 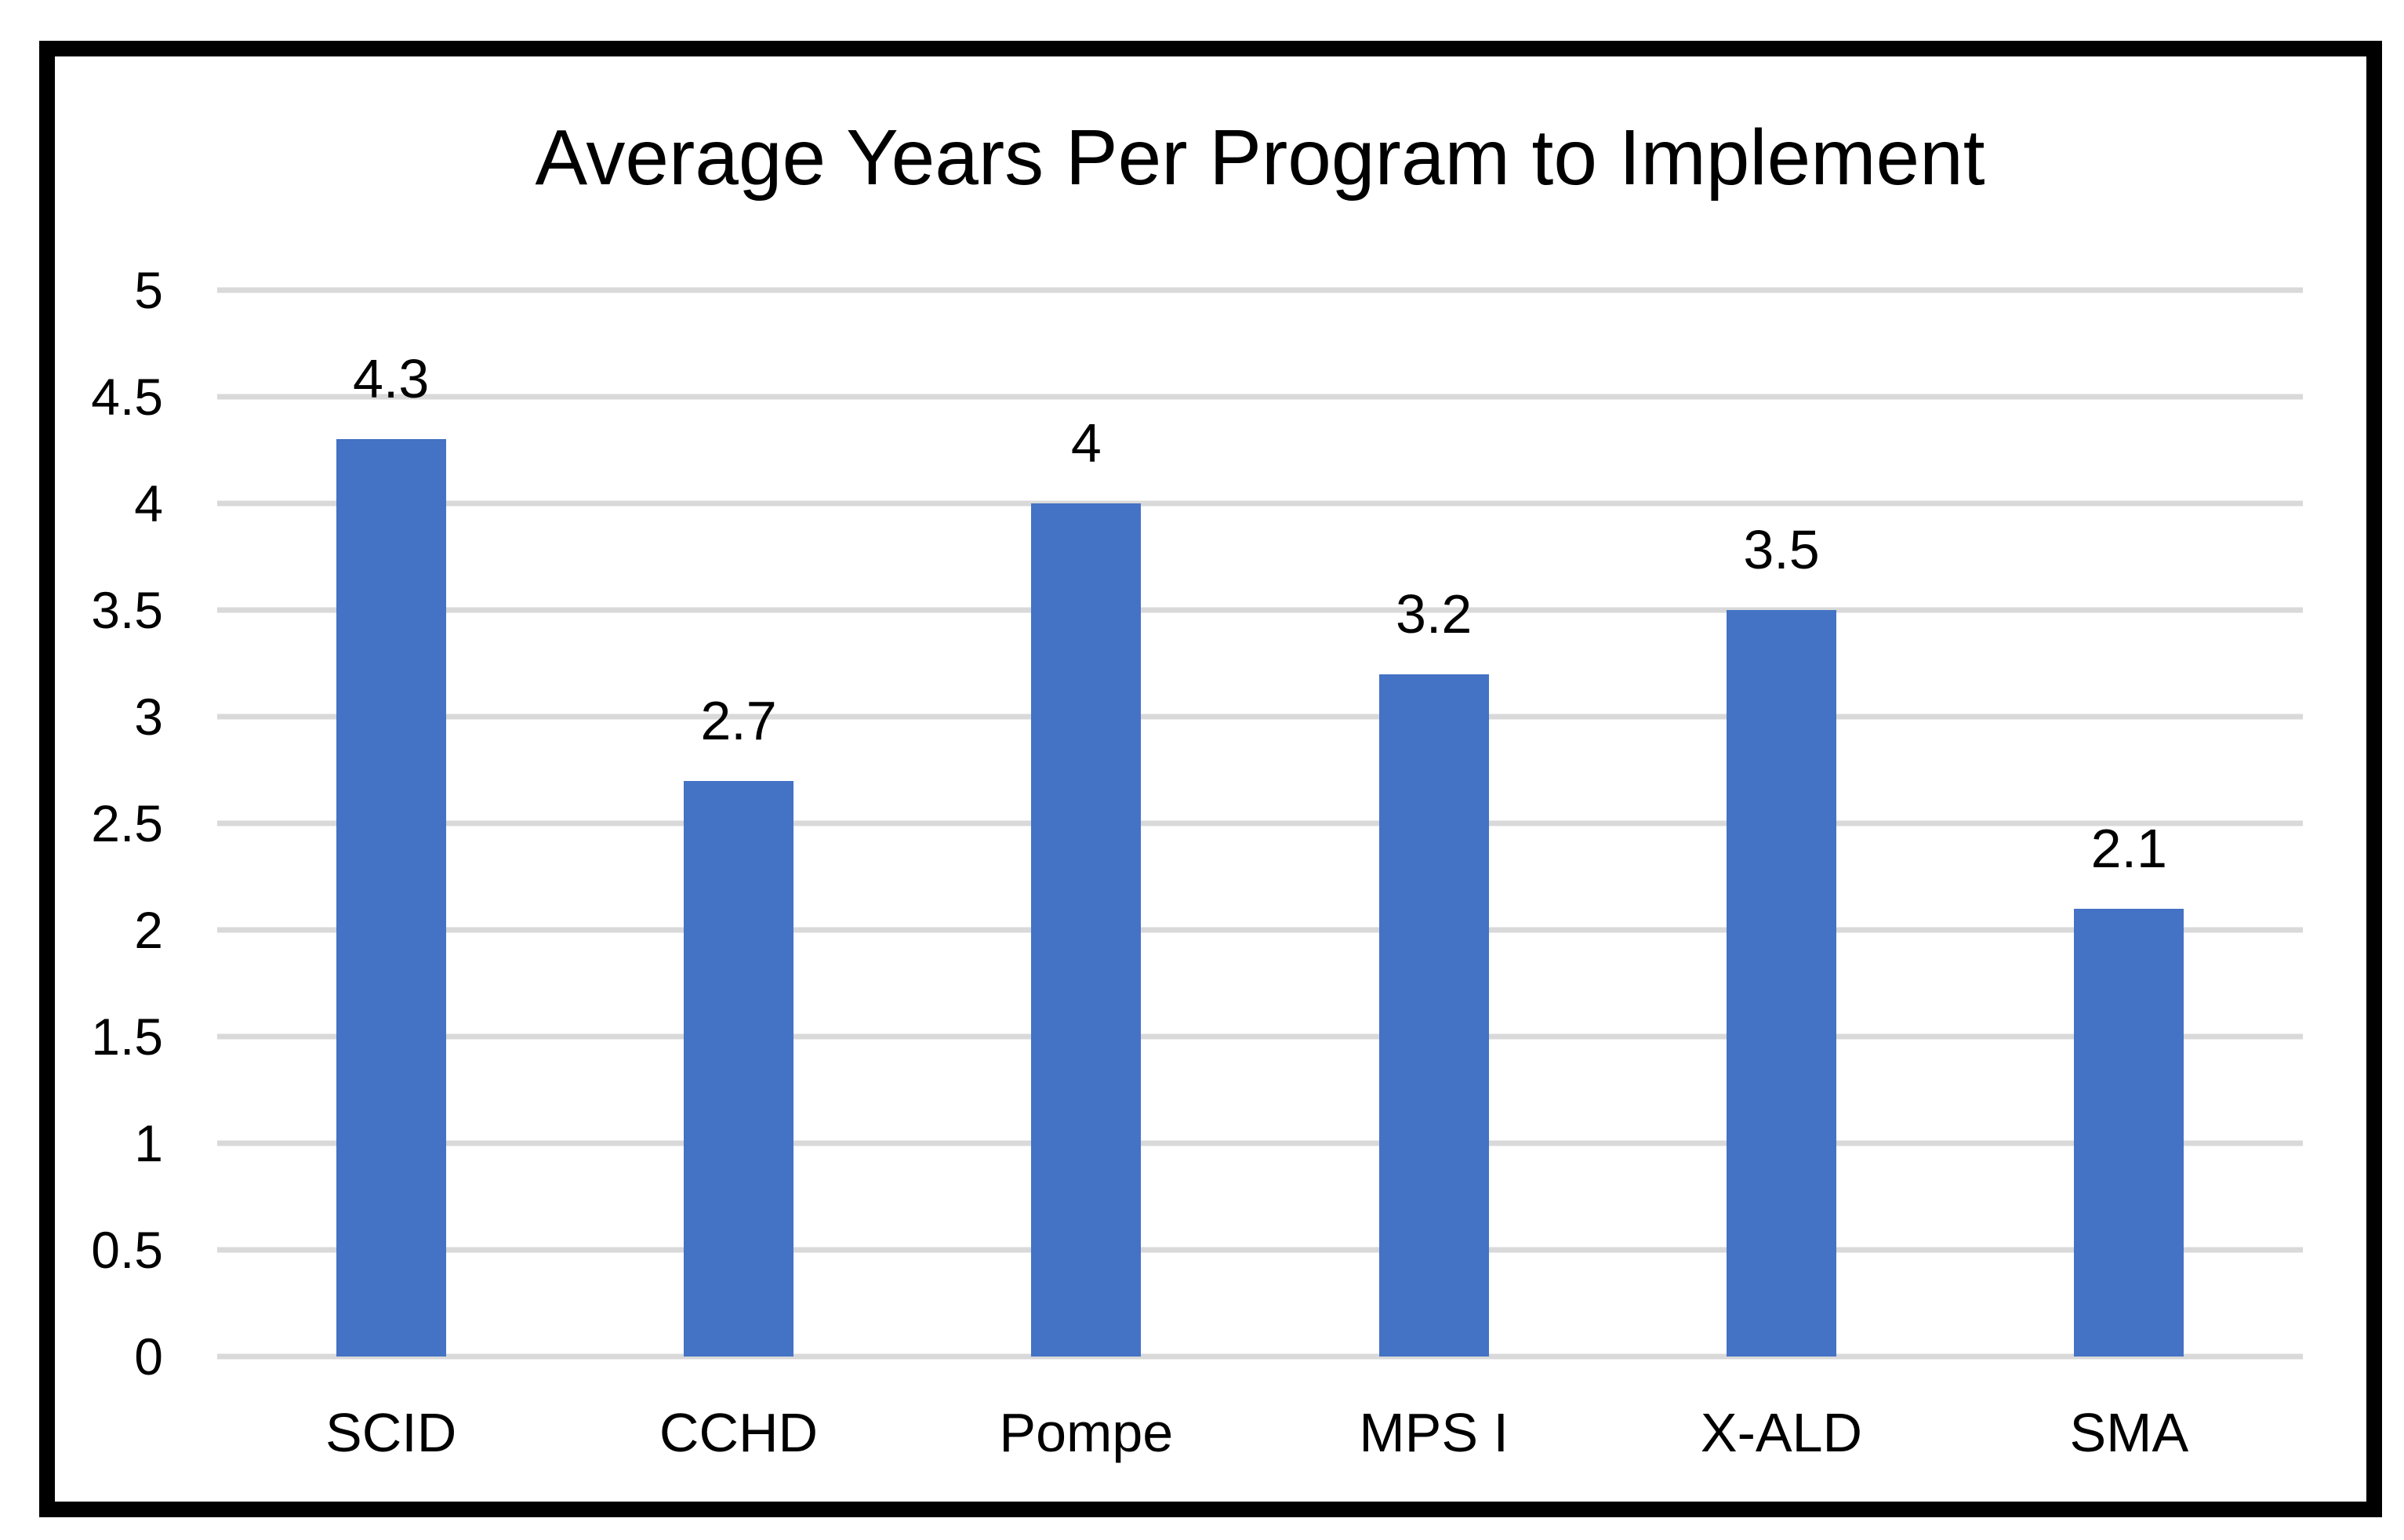 I want to click on bar-mps-i, so click(x=1433, y=1015).